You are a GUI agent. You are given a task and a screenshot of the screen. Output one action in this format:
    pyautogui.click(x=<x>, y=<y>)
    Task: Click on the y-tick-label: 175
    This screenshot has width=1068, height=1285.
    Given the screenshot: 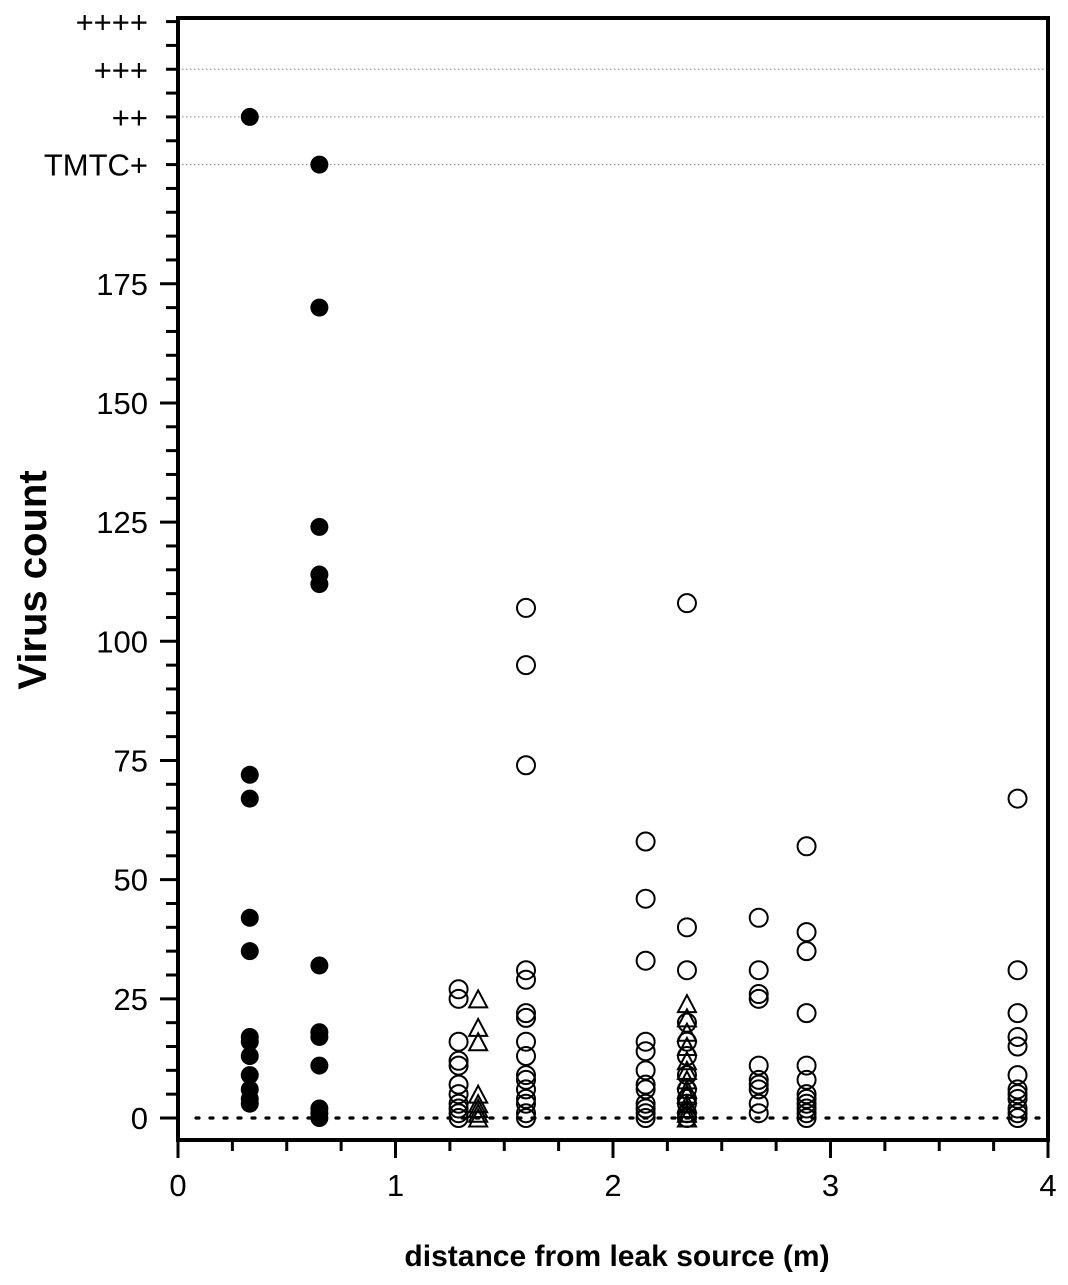 What is the action you would take?
    pyautogui.click(x=122, y=284)
    